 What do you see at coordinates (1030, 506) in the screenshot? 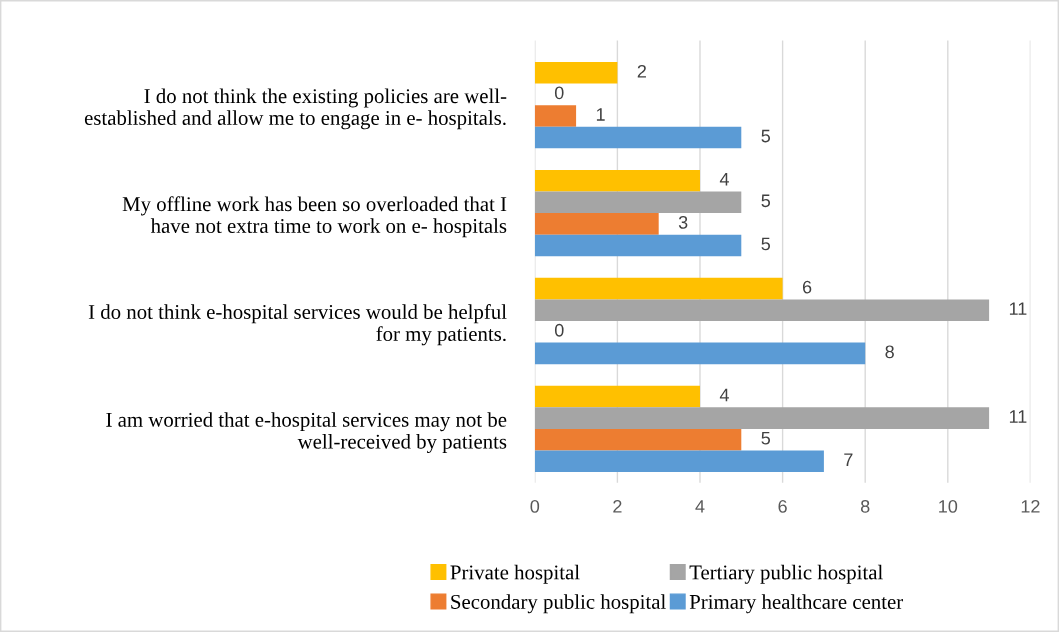
I see `x-tick-label: 12` at bounding box center [1030, 506].